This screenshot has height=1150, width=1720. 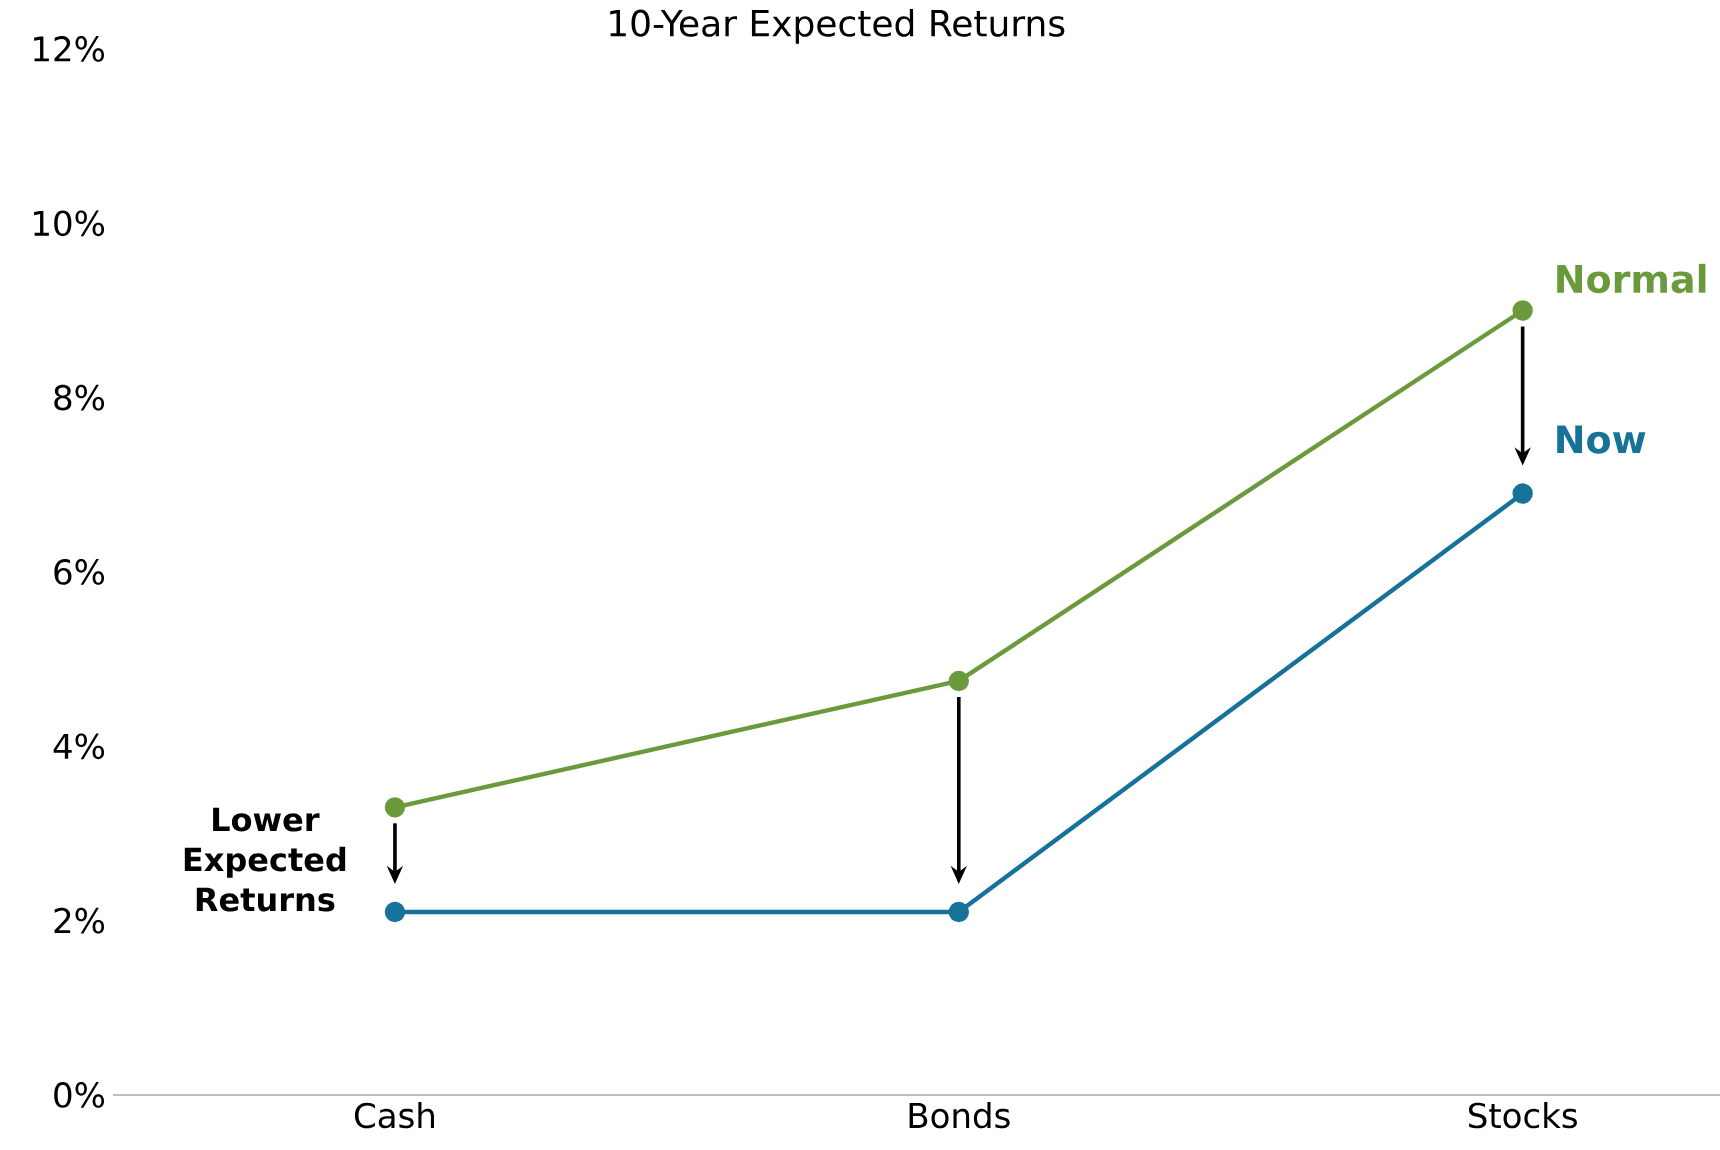 I want to click on chart-title: 10-Year Expected Returns, so click(x=837, y=26).